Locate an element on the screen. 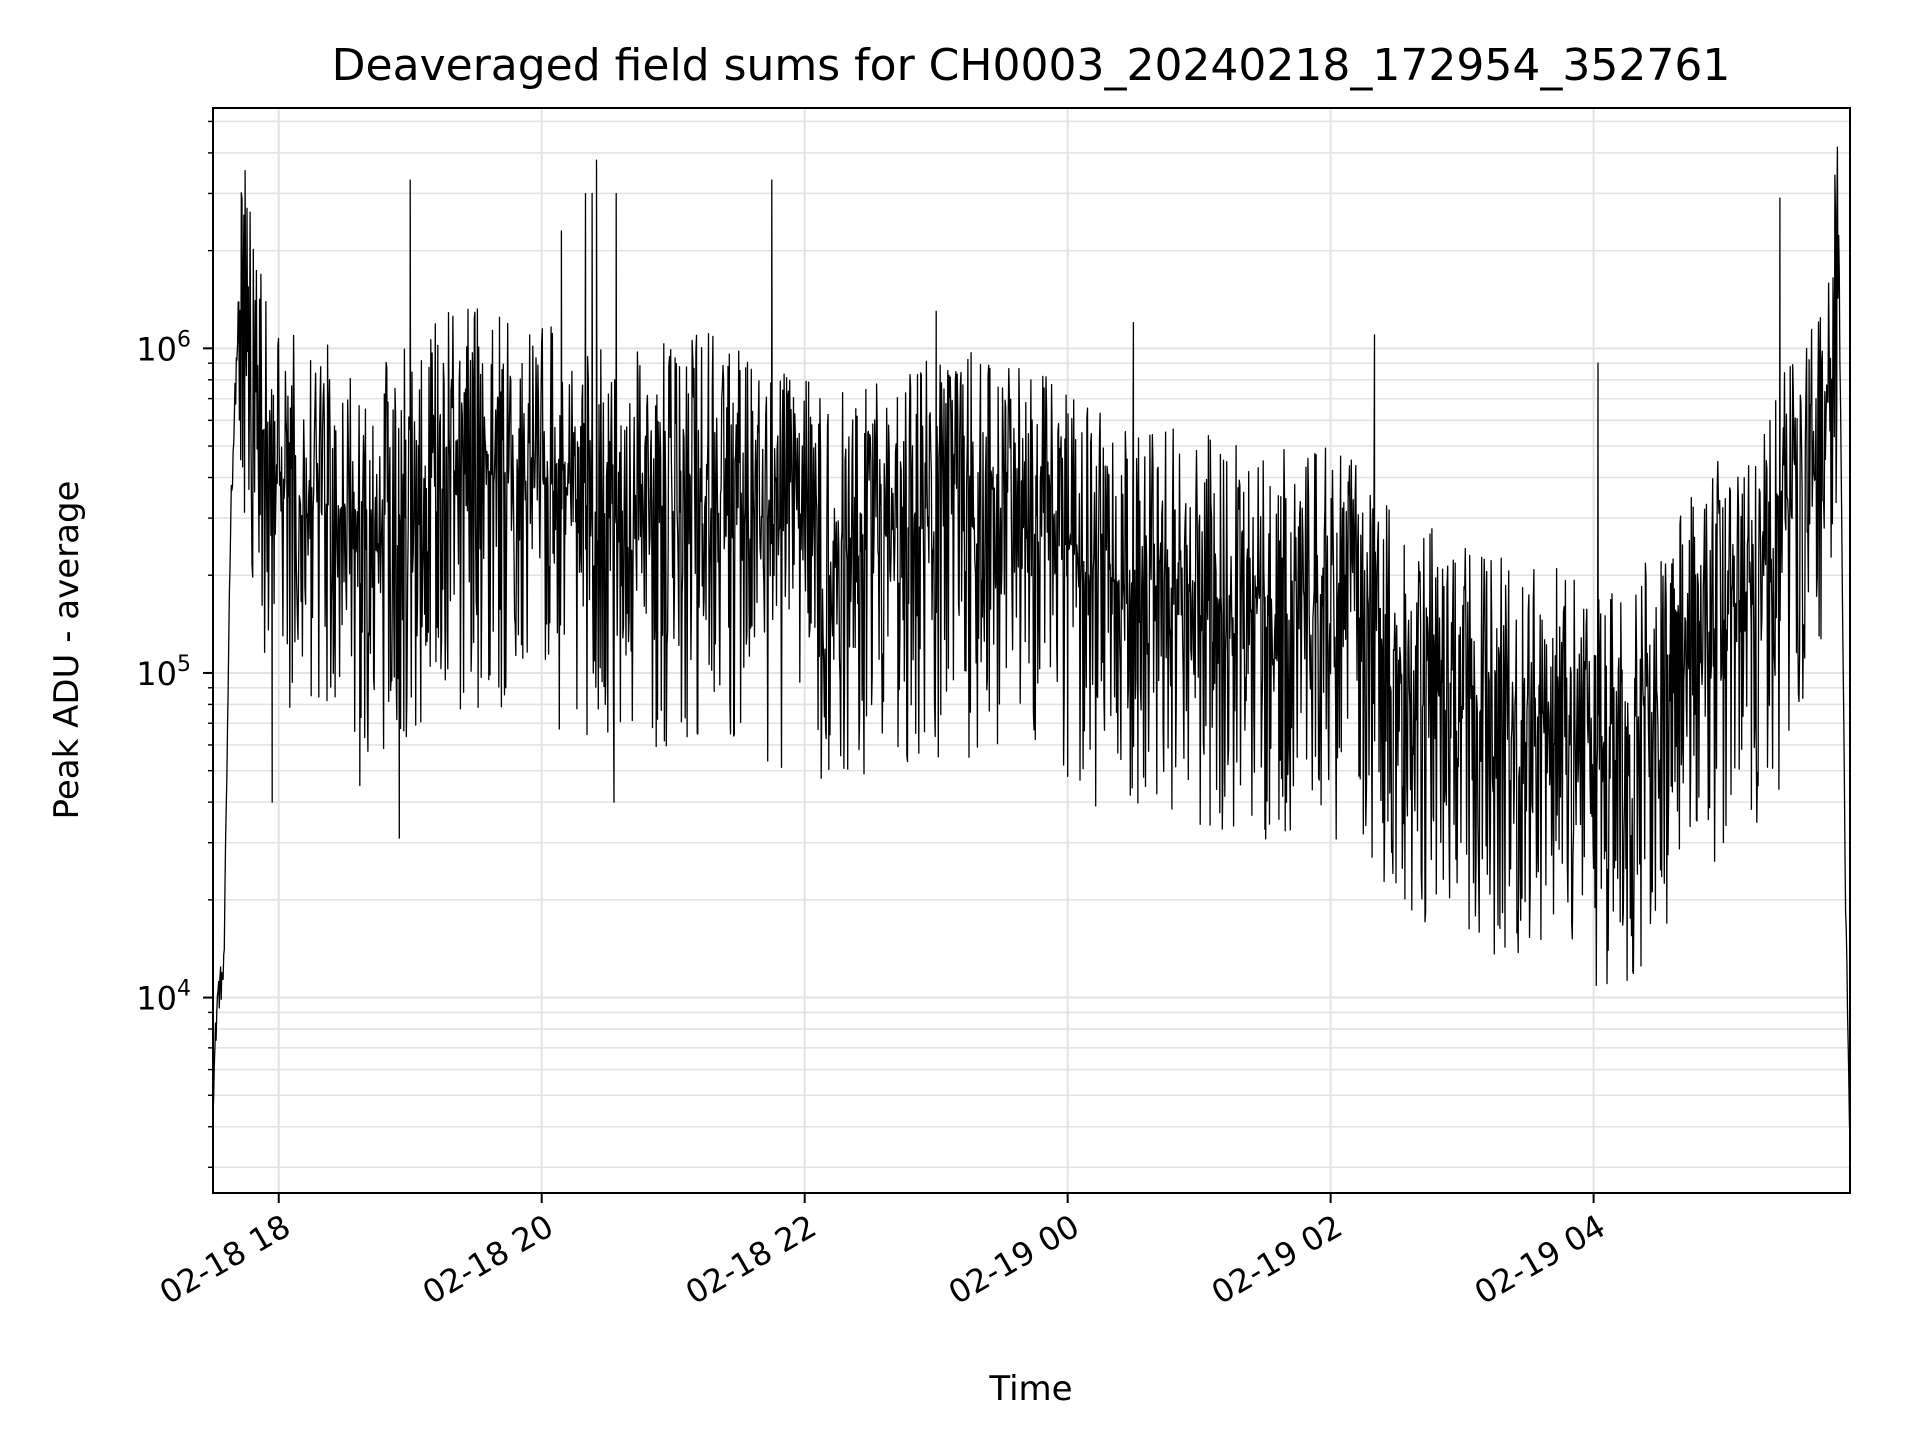 The height and width of the screenshot is (1440, 1920). y-tick-label: 105 is located at coordinates (163, 672).